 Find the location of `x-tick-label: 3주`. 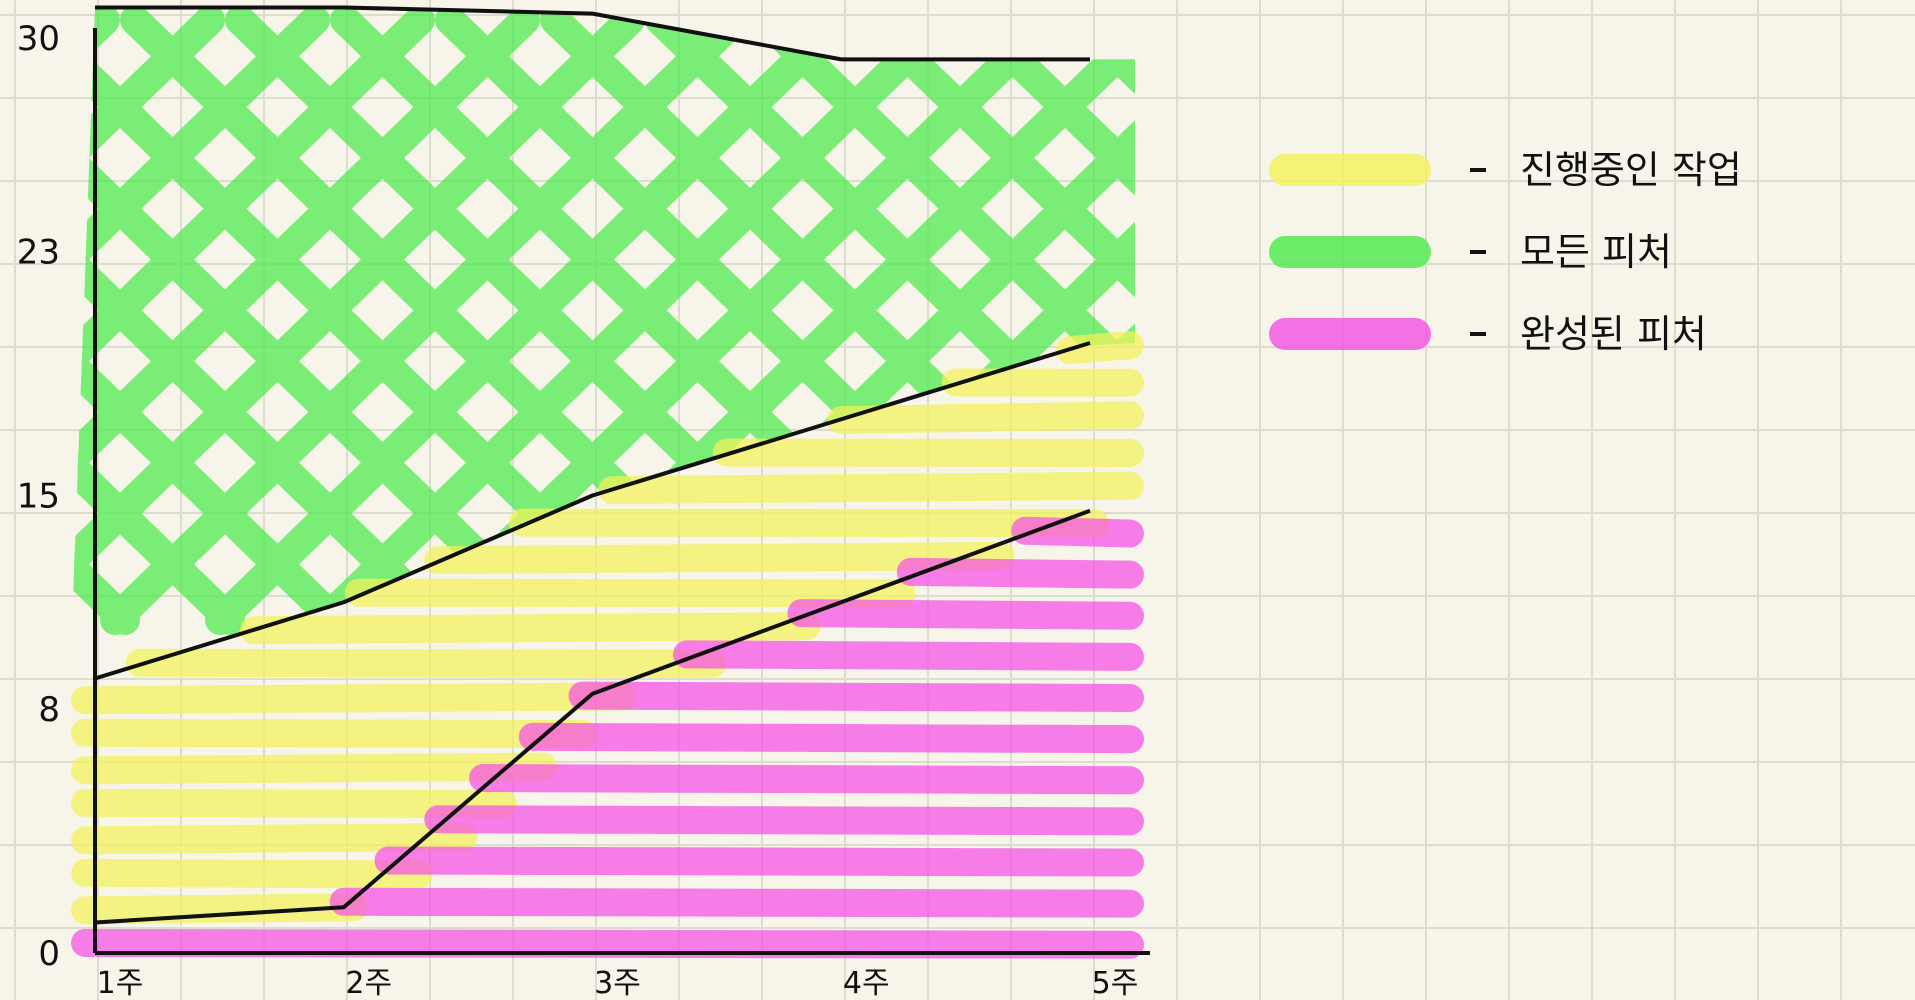

x-tick-label: 3주 is located at coordinates (617, 983).